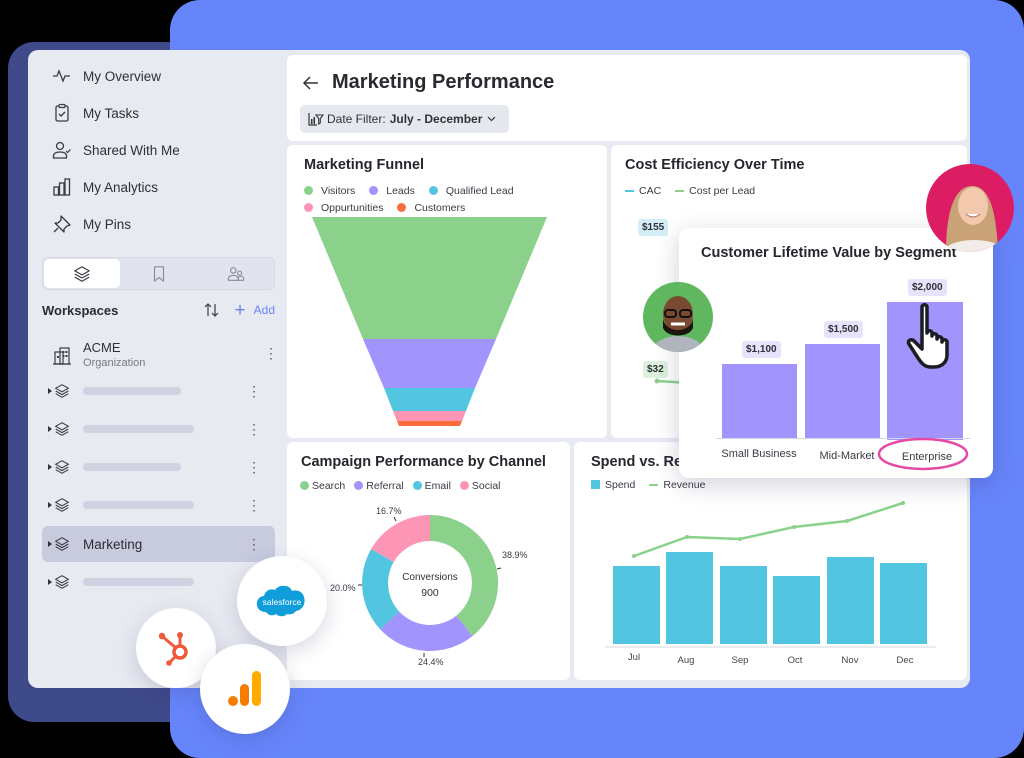 The image size is (1024, 758). Describe the element at coordinates (740, 660) in the screenshot. I see `x-tick: Sep` at that location.